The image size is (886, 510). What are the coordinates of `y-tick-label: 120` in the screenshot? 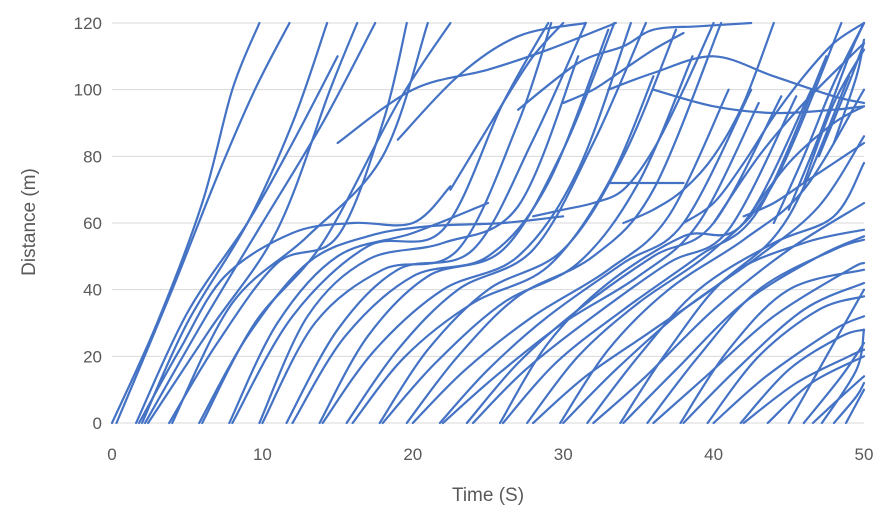 It's located at (88, 23).